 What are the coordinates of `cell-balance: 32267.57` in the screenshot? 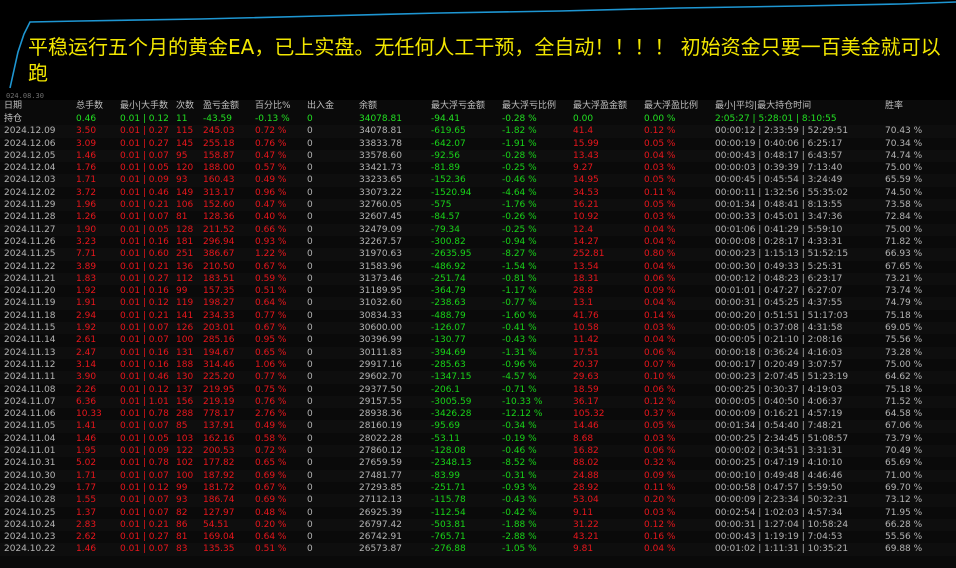 It's located at (380, 241).